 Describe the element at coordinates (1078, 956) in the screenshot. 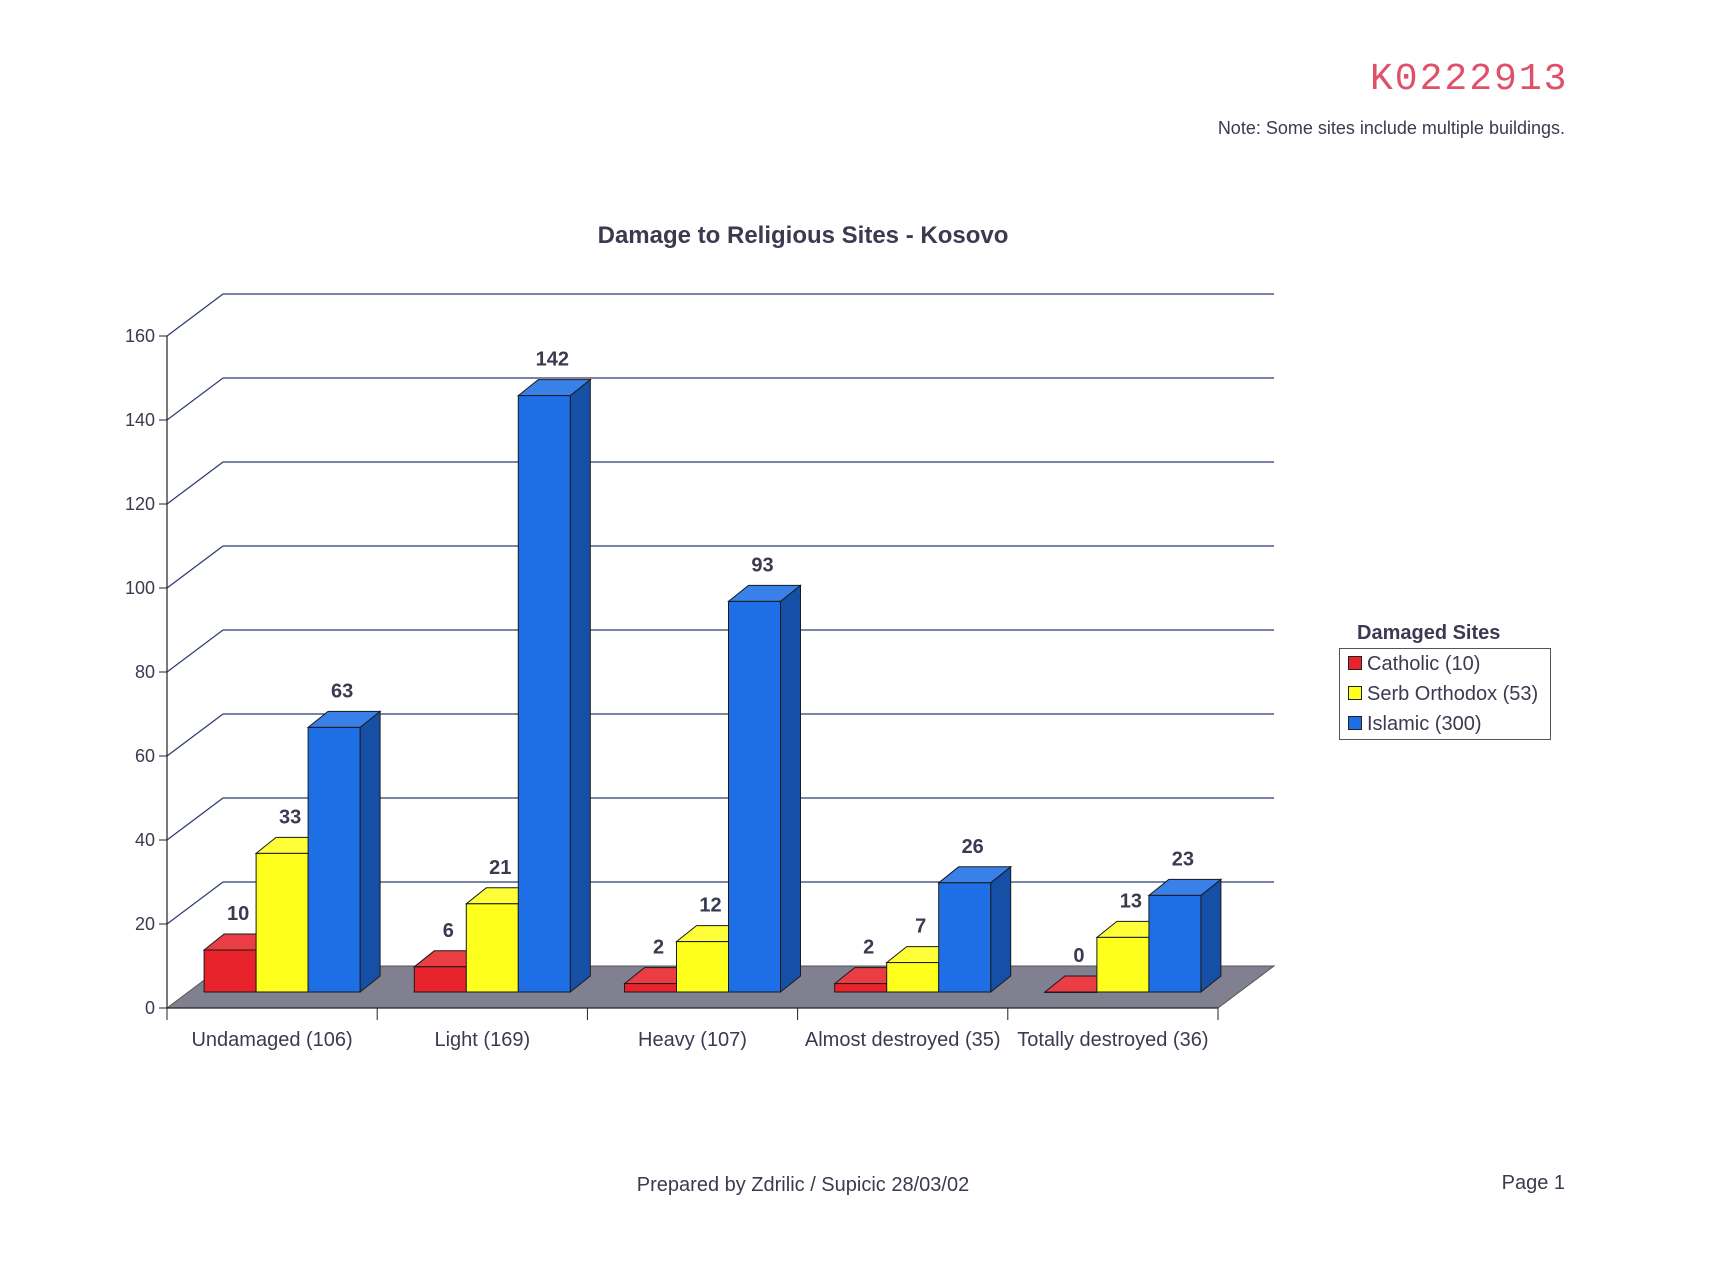

I see `data-label: 0` at that location.